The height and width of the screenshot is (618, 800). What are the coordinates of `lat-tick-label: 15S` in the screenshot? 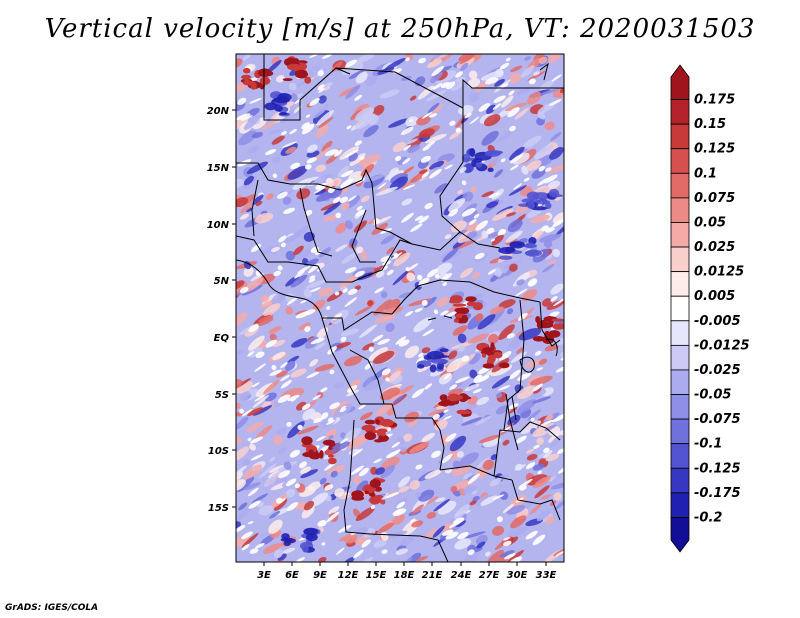 It's located at (218, 508).